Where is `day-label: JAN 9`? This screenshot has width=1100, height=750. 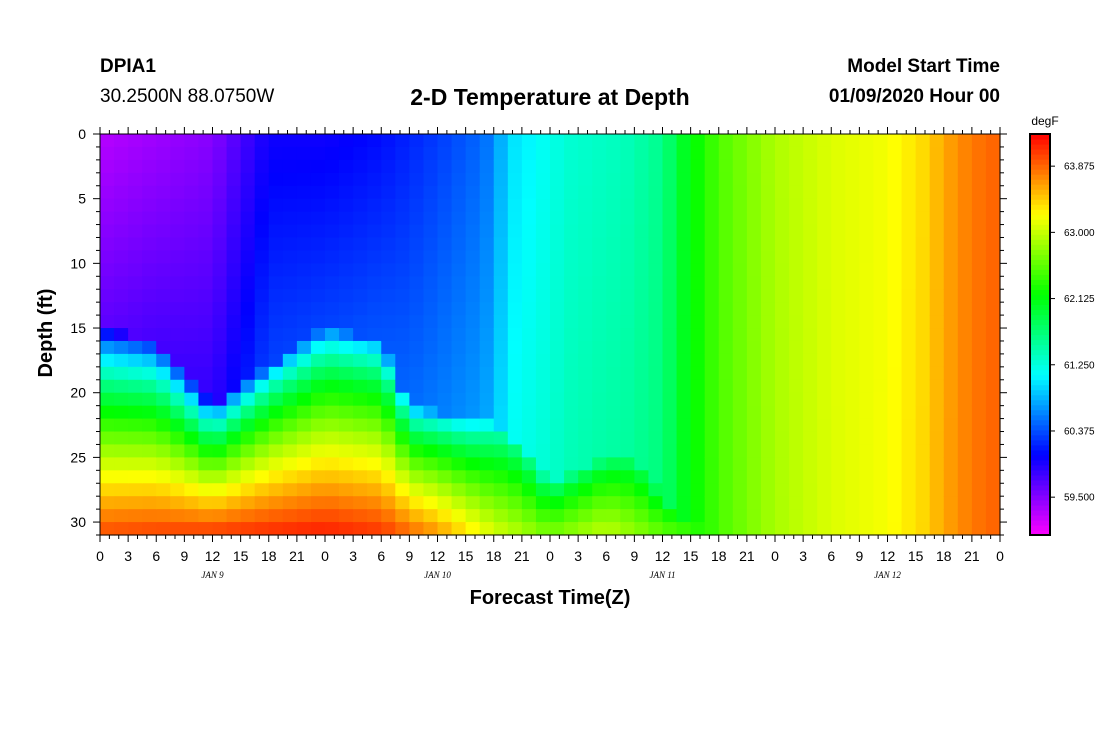
day-label: JAN 9 is located at coordinates (212, 575).